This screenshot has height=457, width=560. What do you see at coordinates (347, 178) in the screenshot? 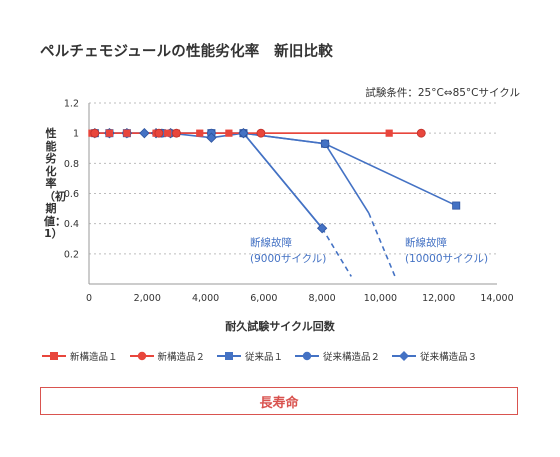
I see `failure-line` at bounding box center [347, 178].